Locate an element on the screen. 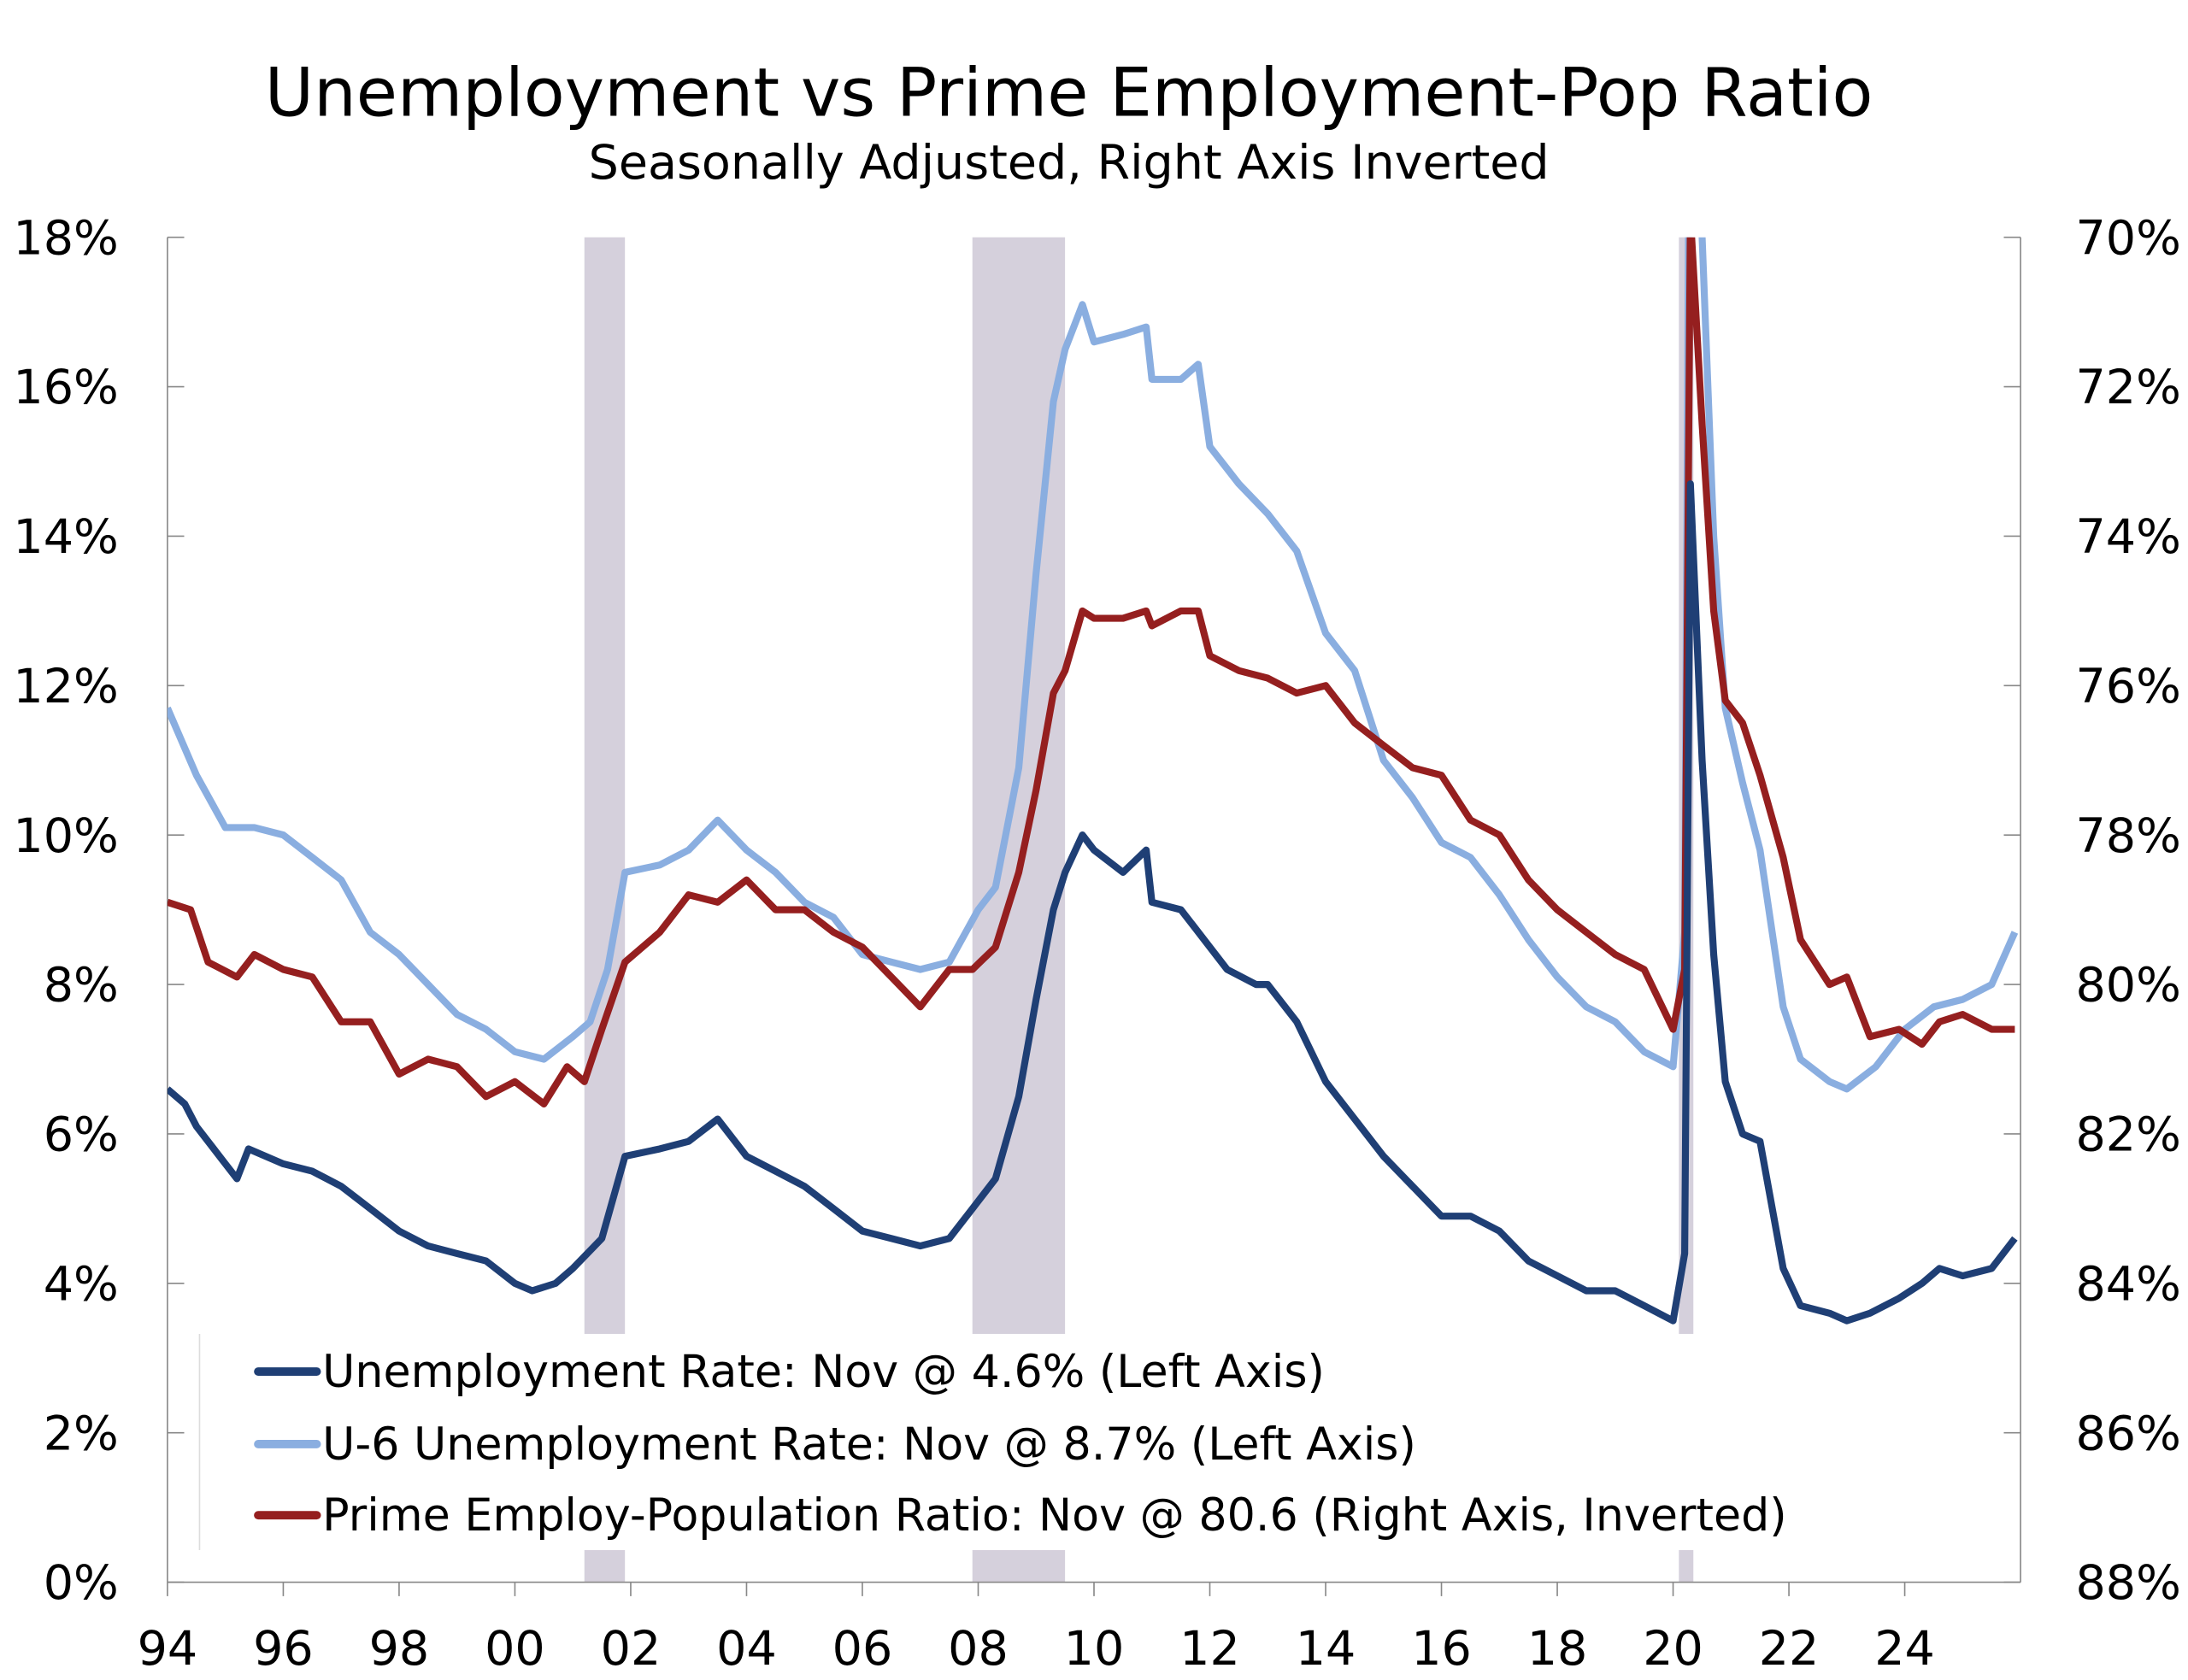 This screenshot has width=2188, height=1680. right-tick-label: 70% is located at coordinates (2127, 238).